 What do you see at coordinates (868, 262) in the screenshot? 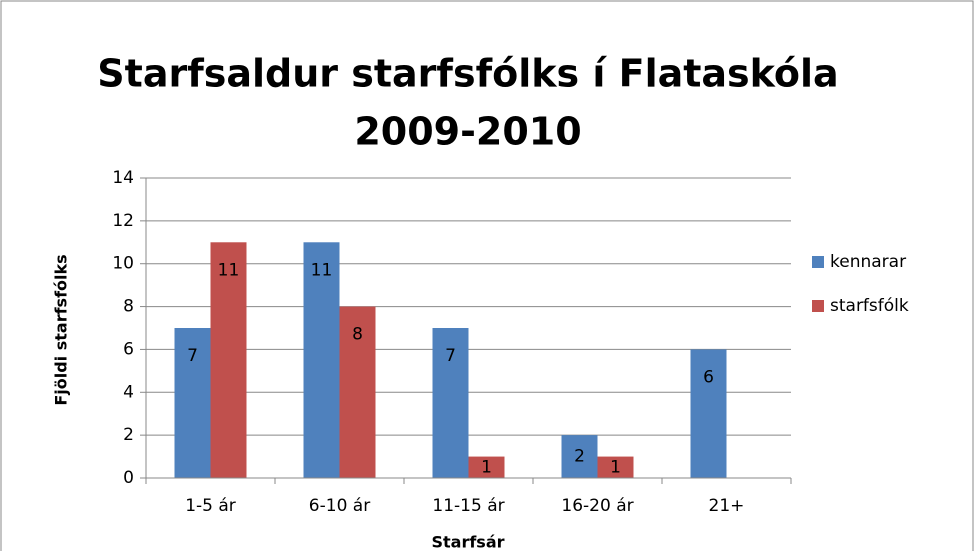
I see `legend-label: kennarar` at bounding box center [868, 262].